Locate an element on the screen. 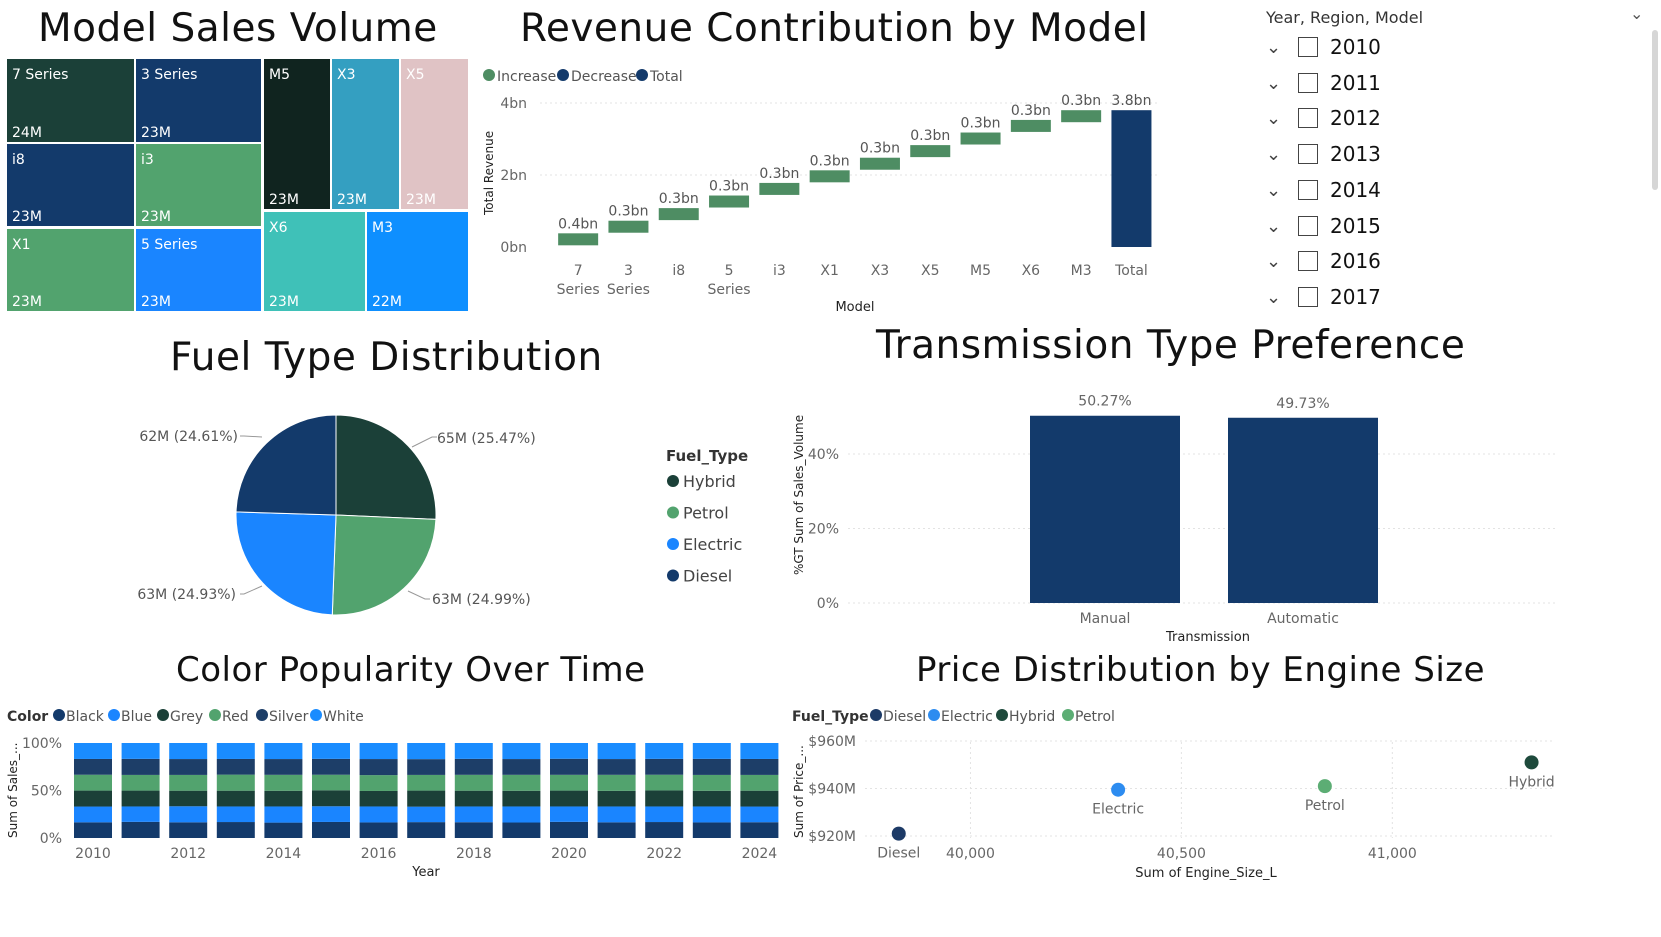 This screenshot has height=937, width=1661. slicer-item-label: 2016 is located at coordinates (1355, 261).